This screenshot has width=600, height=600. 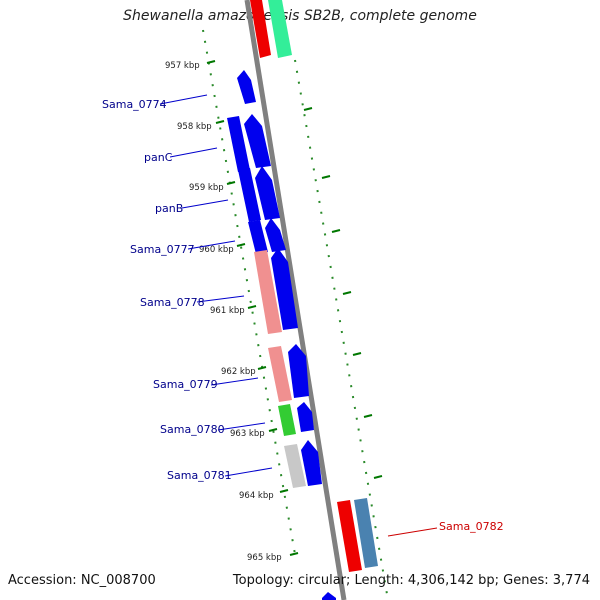 What do you see at coordinates (295, 466) in the screenshot?
I see `gene-block-sama-0781-grey` at bounding box center [295, 466].